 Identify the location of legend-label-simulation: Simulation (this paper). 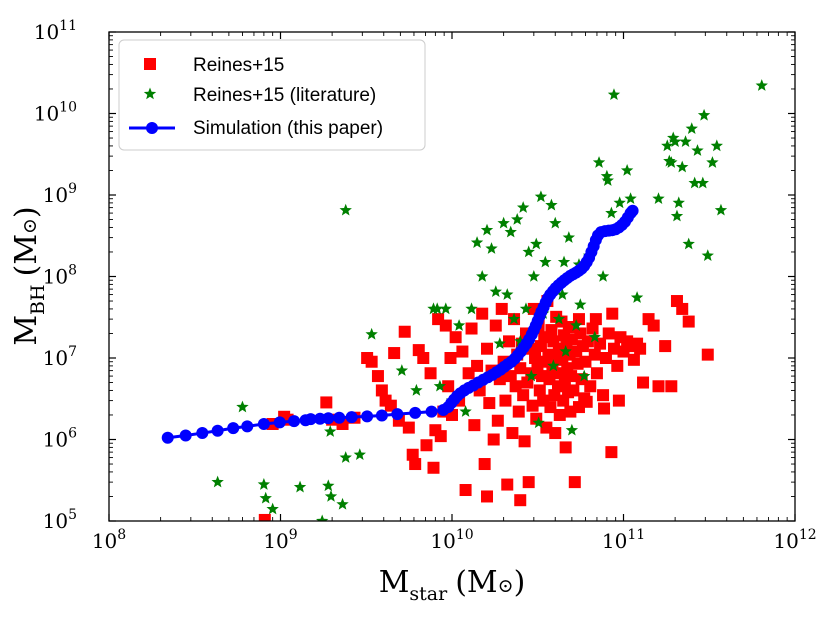
(288, 128).